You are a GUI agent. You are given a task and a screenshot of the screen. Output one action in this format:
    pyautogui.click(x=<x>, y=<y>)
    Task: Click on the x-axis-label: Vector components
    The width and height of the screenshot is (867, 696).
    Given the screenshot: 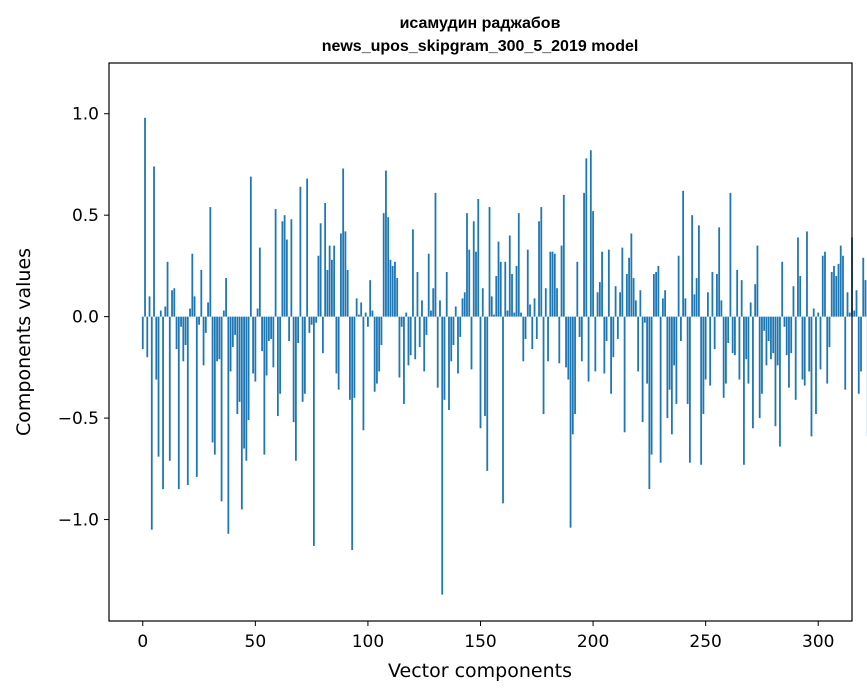 What is the action you would take?
    pyautogui.click(x=480, y=671)
    